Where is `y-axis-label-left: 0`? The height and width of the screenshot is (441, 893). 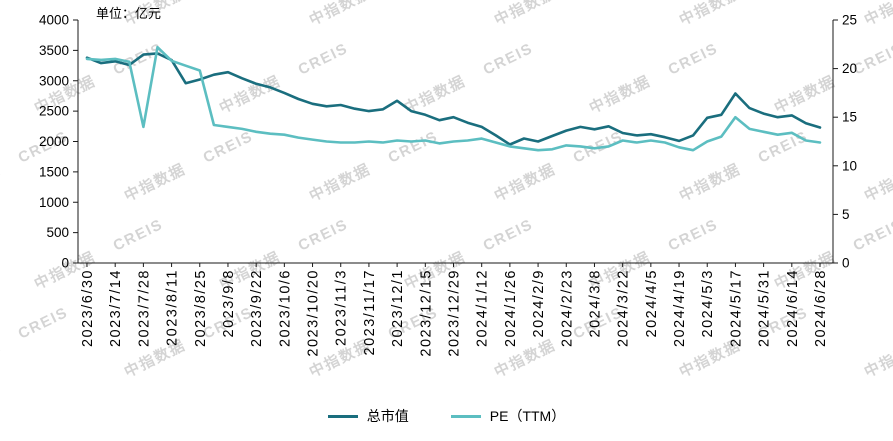
y-axis-label-left: 0 is located at coordinates (65, 263).